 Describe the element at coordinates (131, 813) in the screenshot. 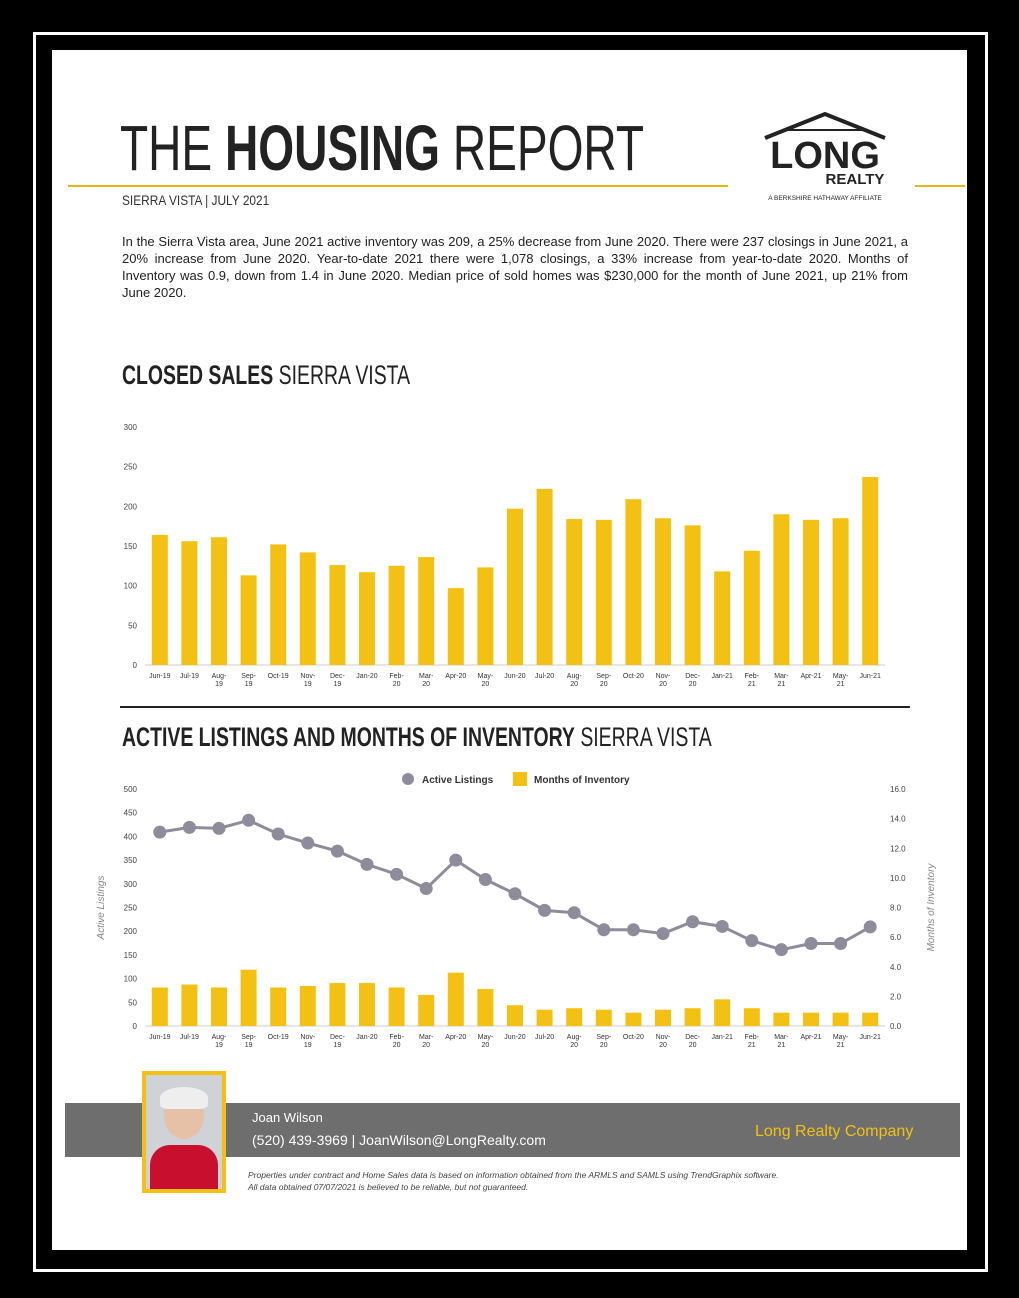

I see `y-tick-label: 450` at that location.